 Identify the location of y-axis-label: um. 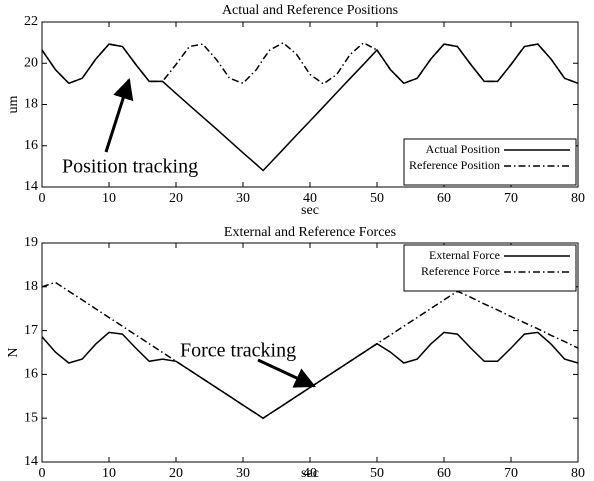
(13, 104).